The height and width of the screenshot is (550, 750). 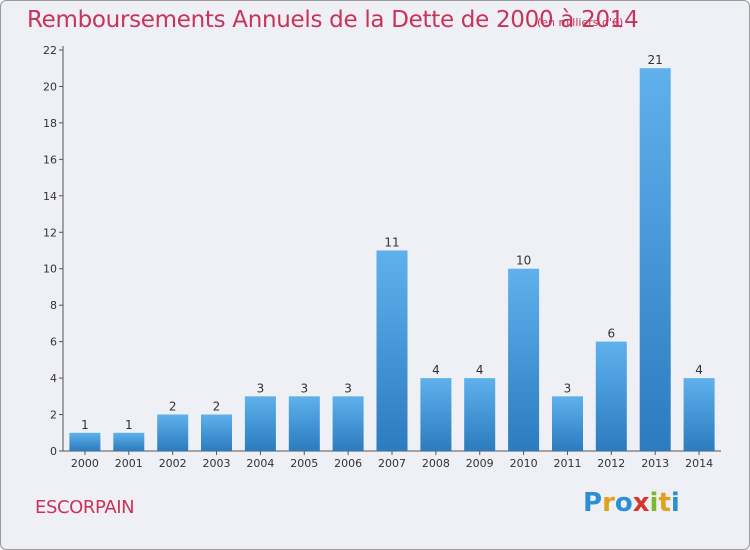 I want to click on x-tick-label: 2005, so click(x=304, y=463).